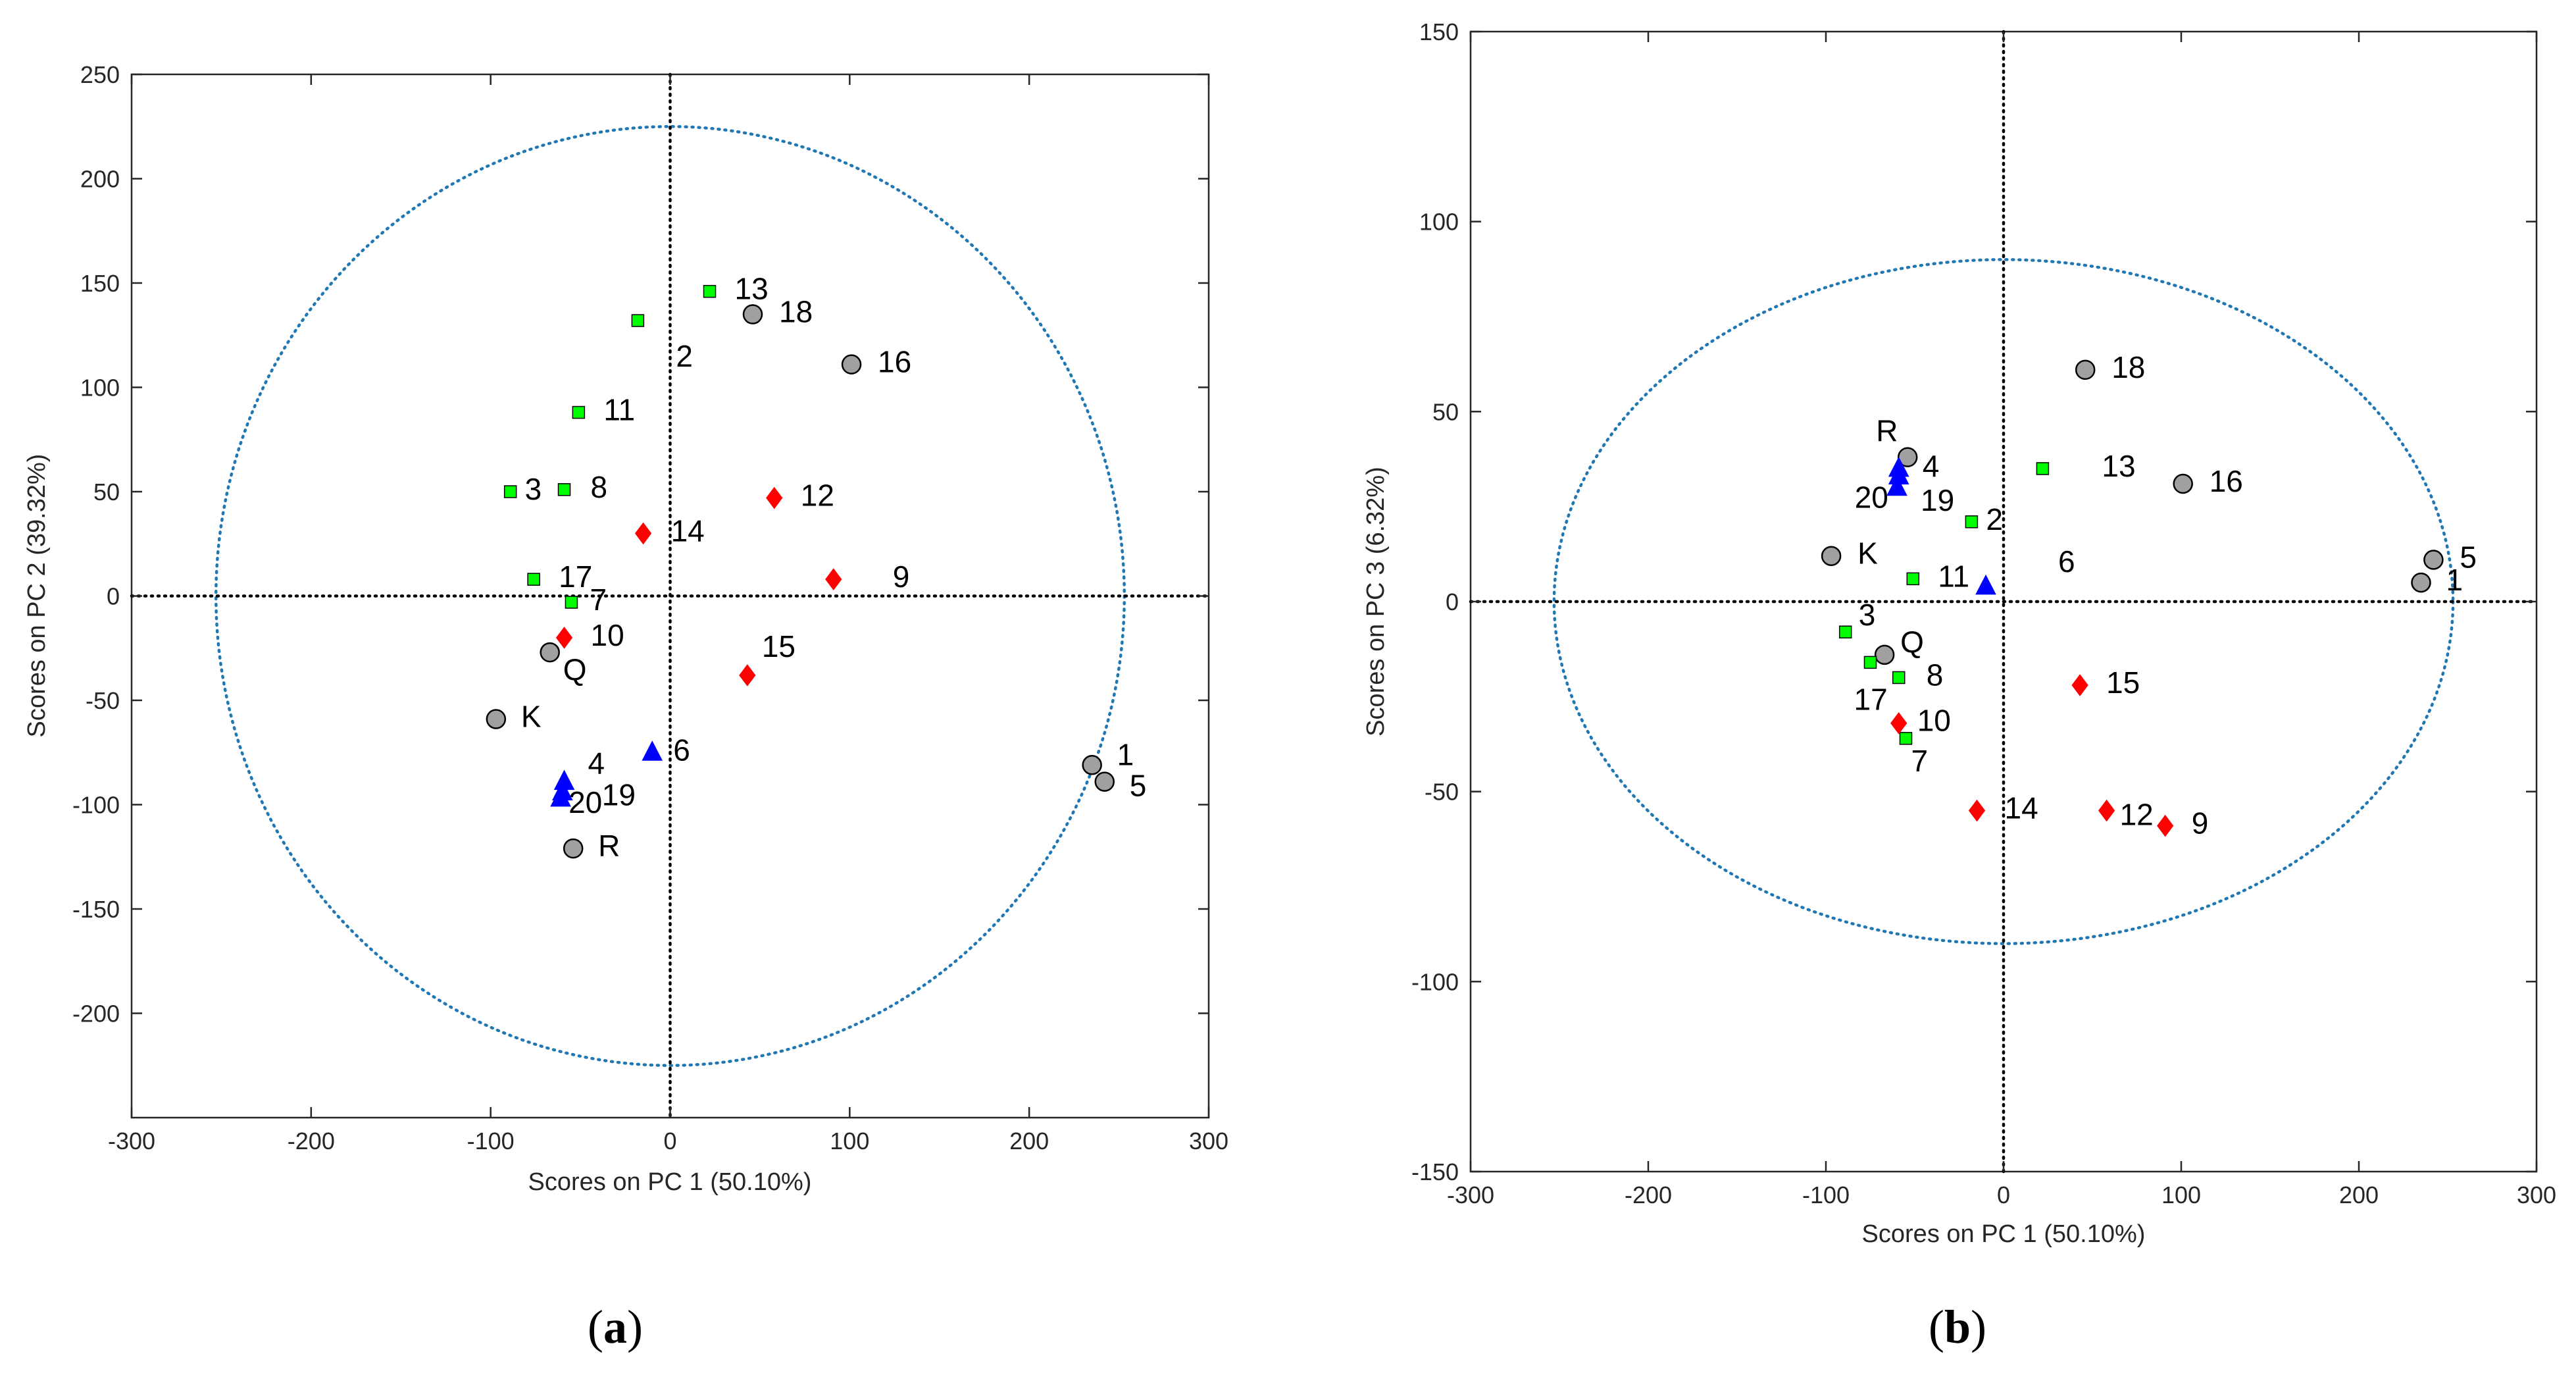  What do you see at coordinates (1912, 642) in the screenshot?
I see `point-label-b-Q: Q` at bounding box center [1912, 642].